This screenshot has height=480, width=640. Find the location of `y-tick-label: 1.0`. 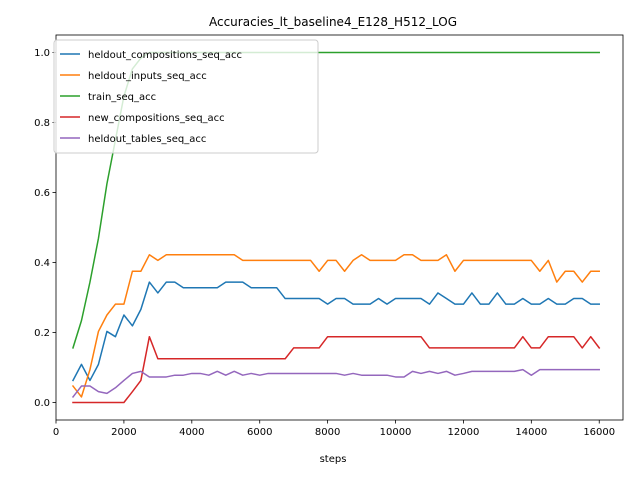

y-tick-label: 1.0 is located at coordinates (42, 53).